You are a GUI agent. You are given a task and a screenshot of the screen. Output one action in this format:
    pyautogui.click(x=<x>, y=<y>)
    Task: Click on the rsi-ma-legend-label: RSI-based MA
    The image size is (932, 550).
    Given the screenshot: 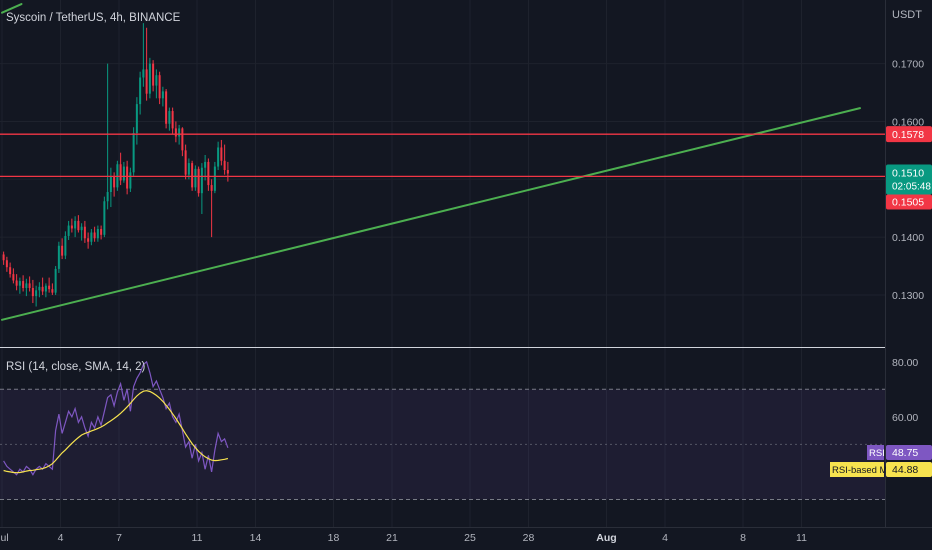 What is the action you would take?
    pyautogui.click(x=863, y=470)
    